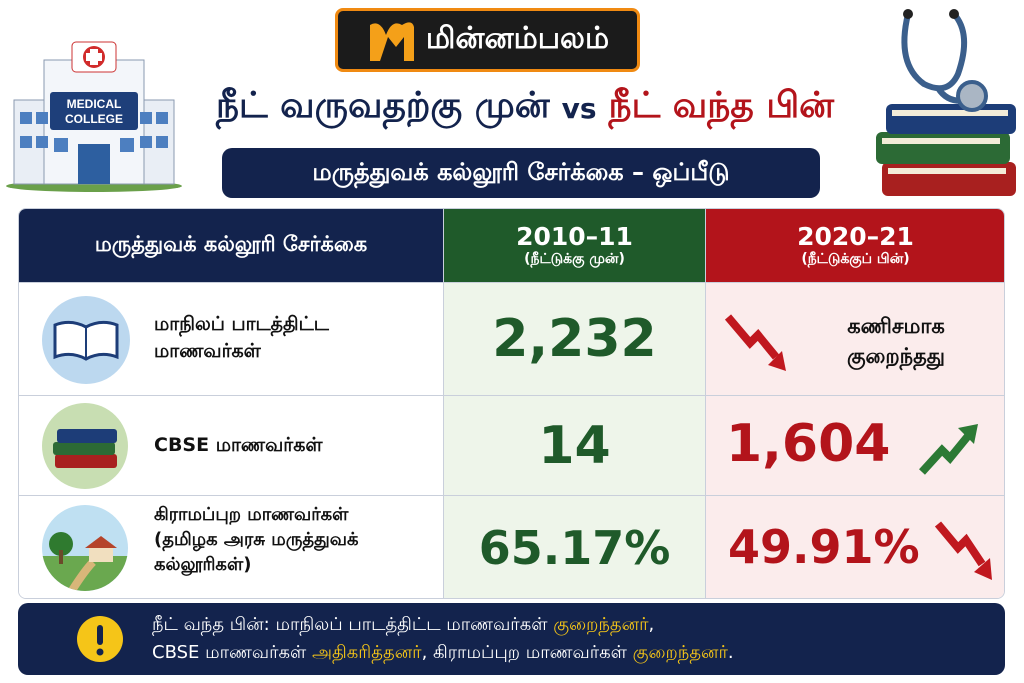 The width and height of the screenshot is (1024, 683). What do you see at coordinates (575, 547) in the screenshot?
I see `before-value: 65.17%` at bounding box center [575, 547].